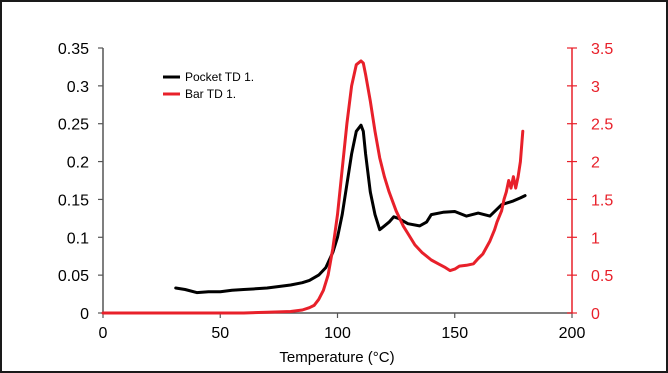 The image size is (668, 373). What do you see at coordinates (220, 333) in the screenshot?
I see `x-tick-label: 50` at bounding box center [220, 333].